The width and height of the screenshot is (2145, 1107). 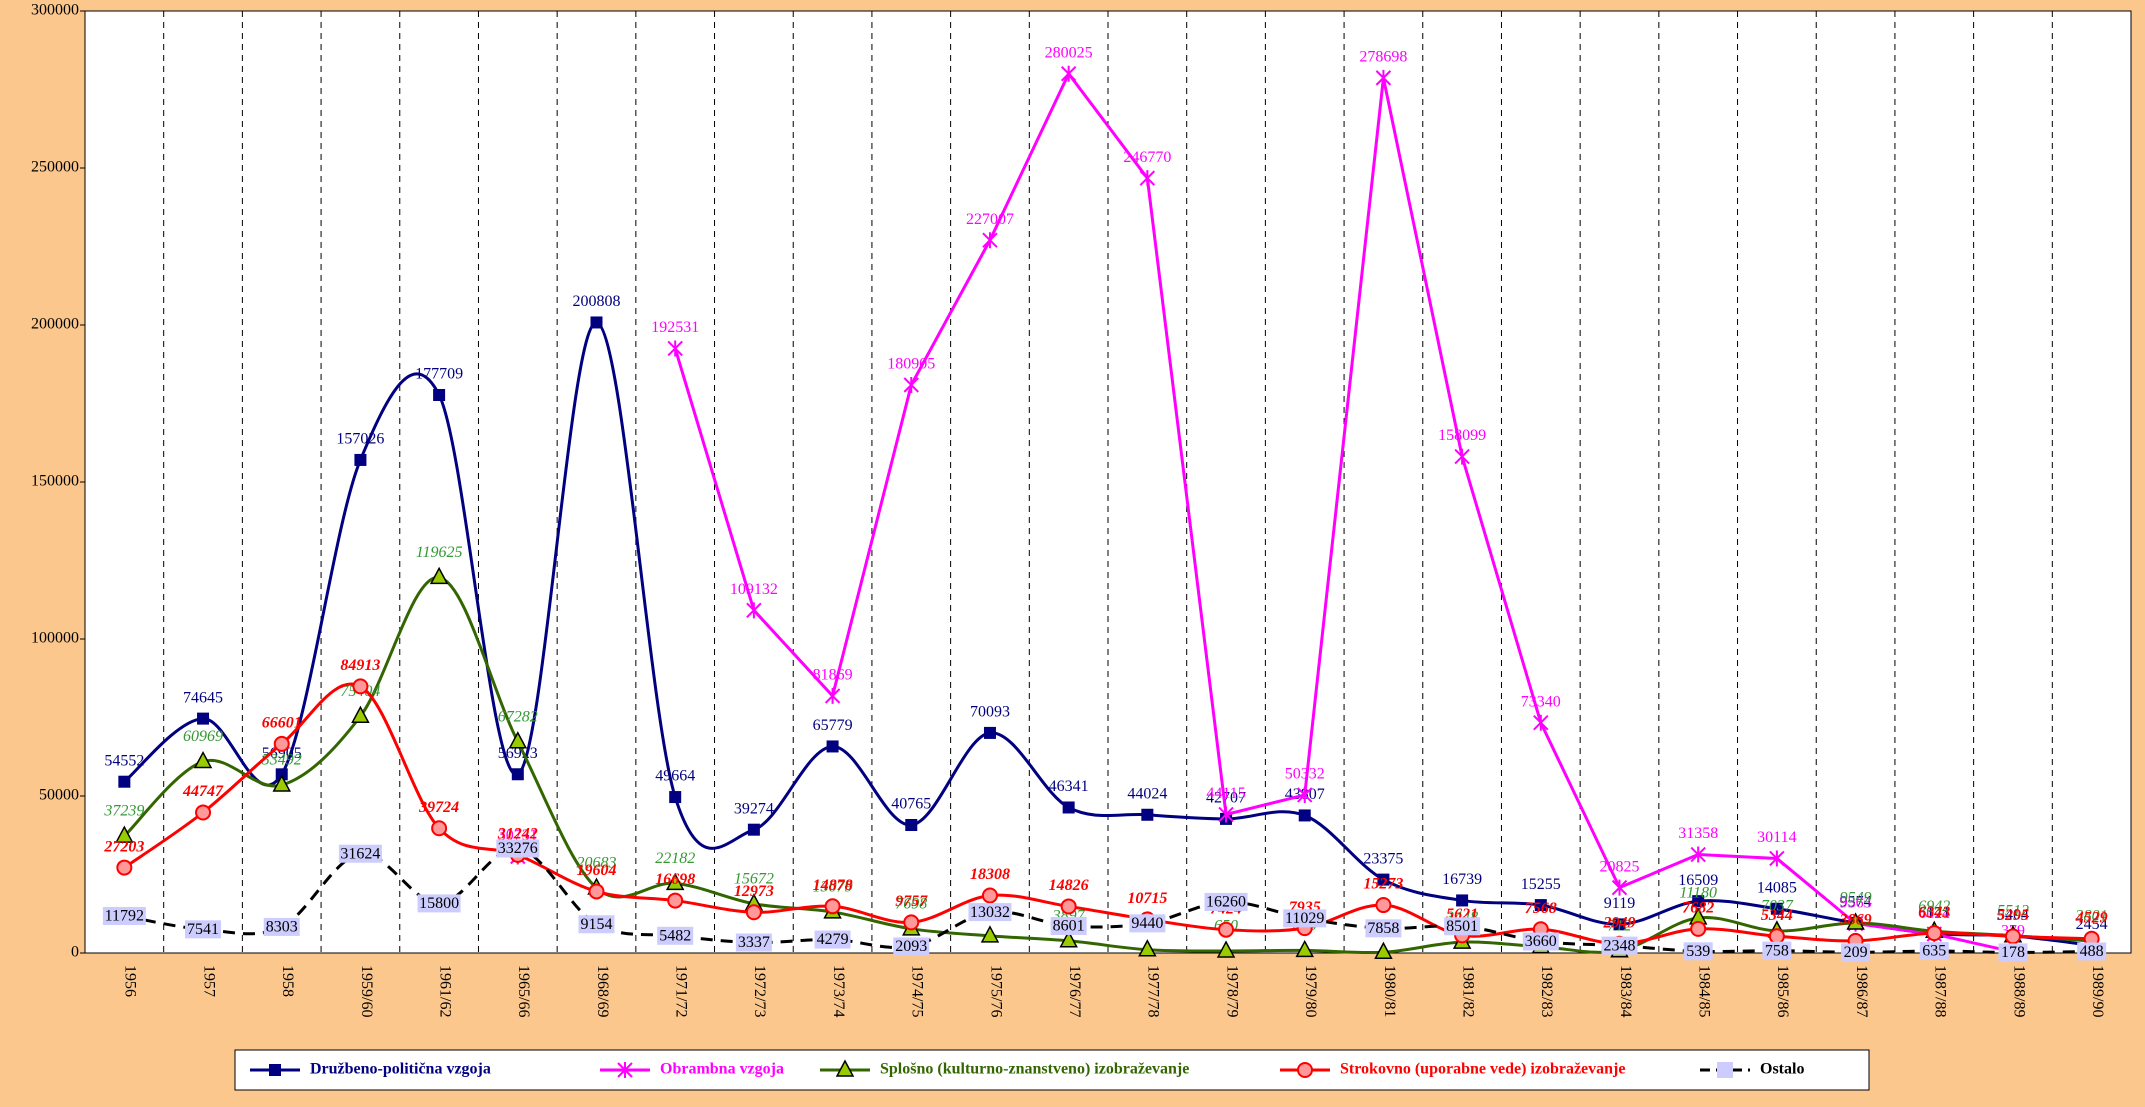 I want to click on data-label: 20683, so click(x=597, y=863).